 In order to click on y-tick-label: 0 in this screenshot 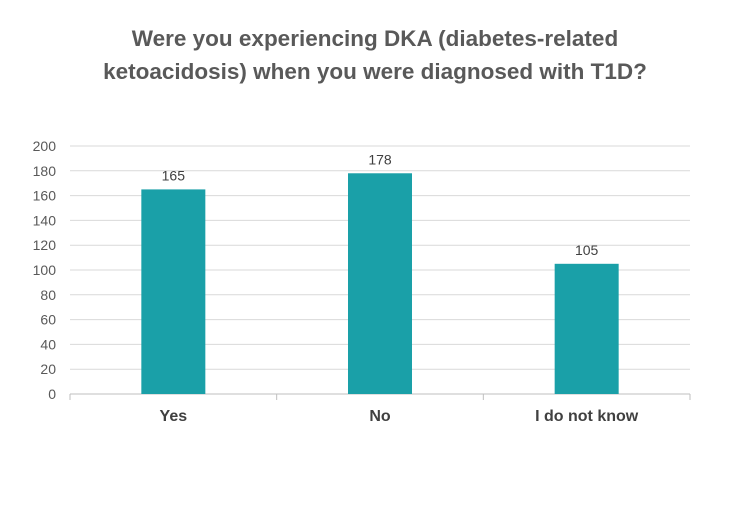, I will do `click(52, 394)`.